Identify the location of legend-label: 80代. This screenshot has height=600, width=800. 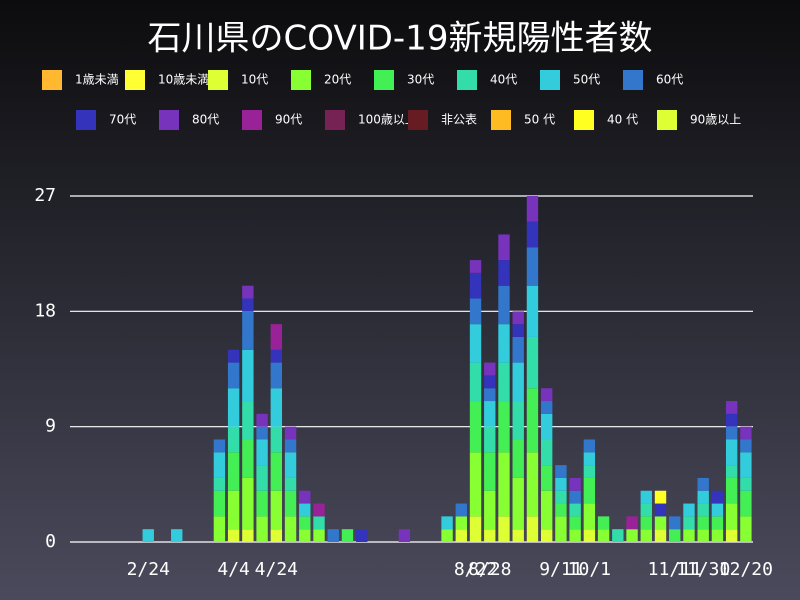
(205, 120).